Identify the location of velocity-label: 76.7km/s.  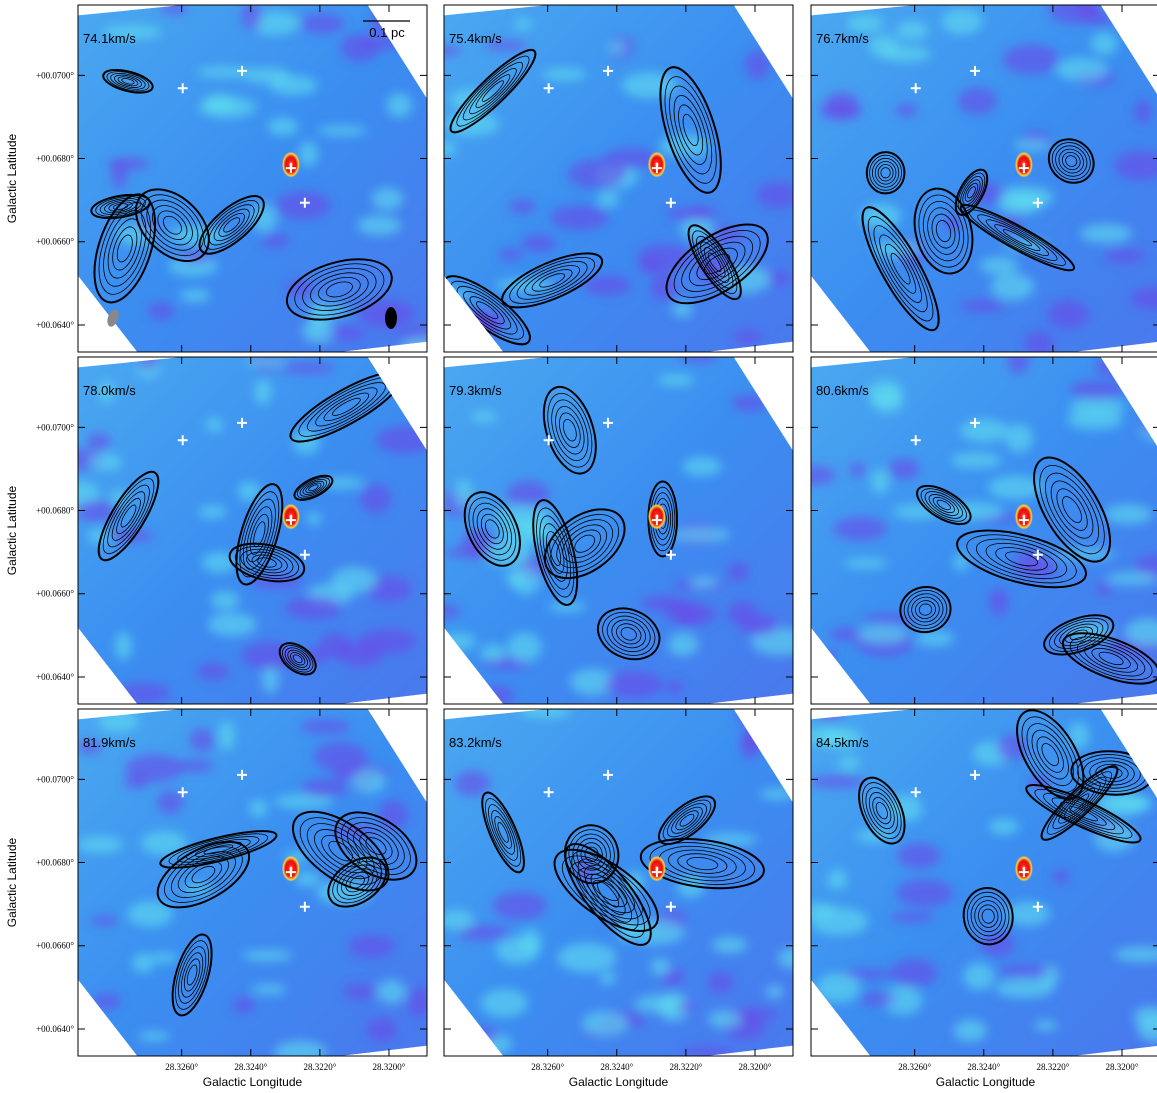
(842, 38).